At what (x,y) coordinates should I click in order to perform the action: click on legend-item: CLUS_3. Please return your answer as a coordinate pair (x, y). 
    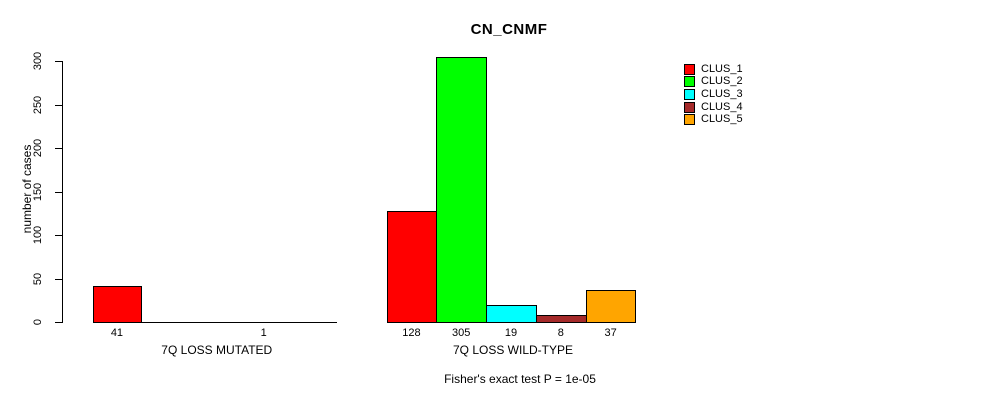
    Looking at the image, I should click on (713, 94).